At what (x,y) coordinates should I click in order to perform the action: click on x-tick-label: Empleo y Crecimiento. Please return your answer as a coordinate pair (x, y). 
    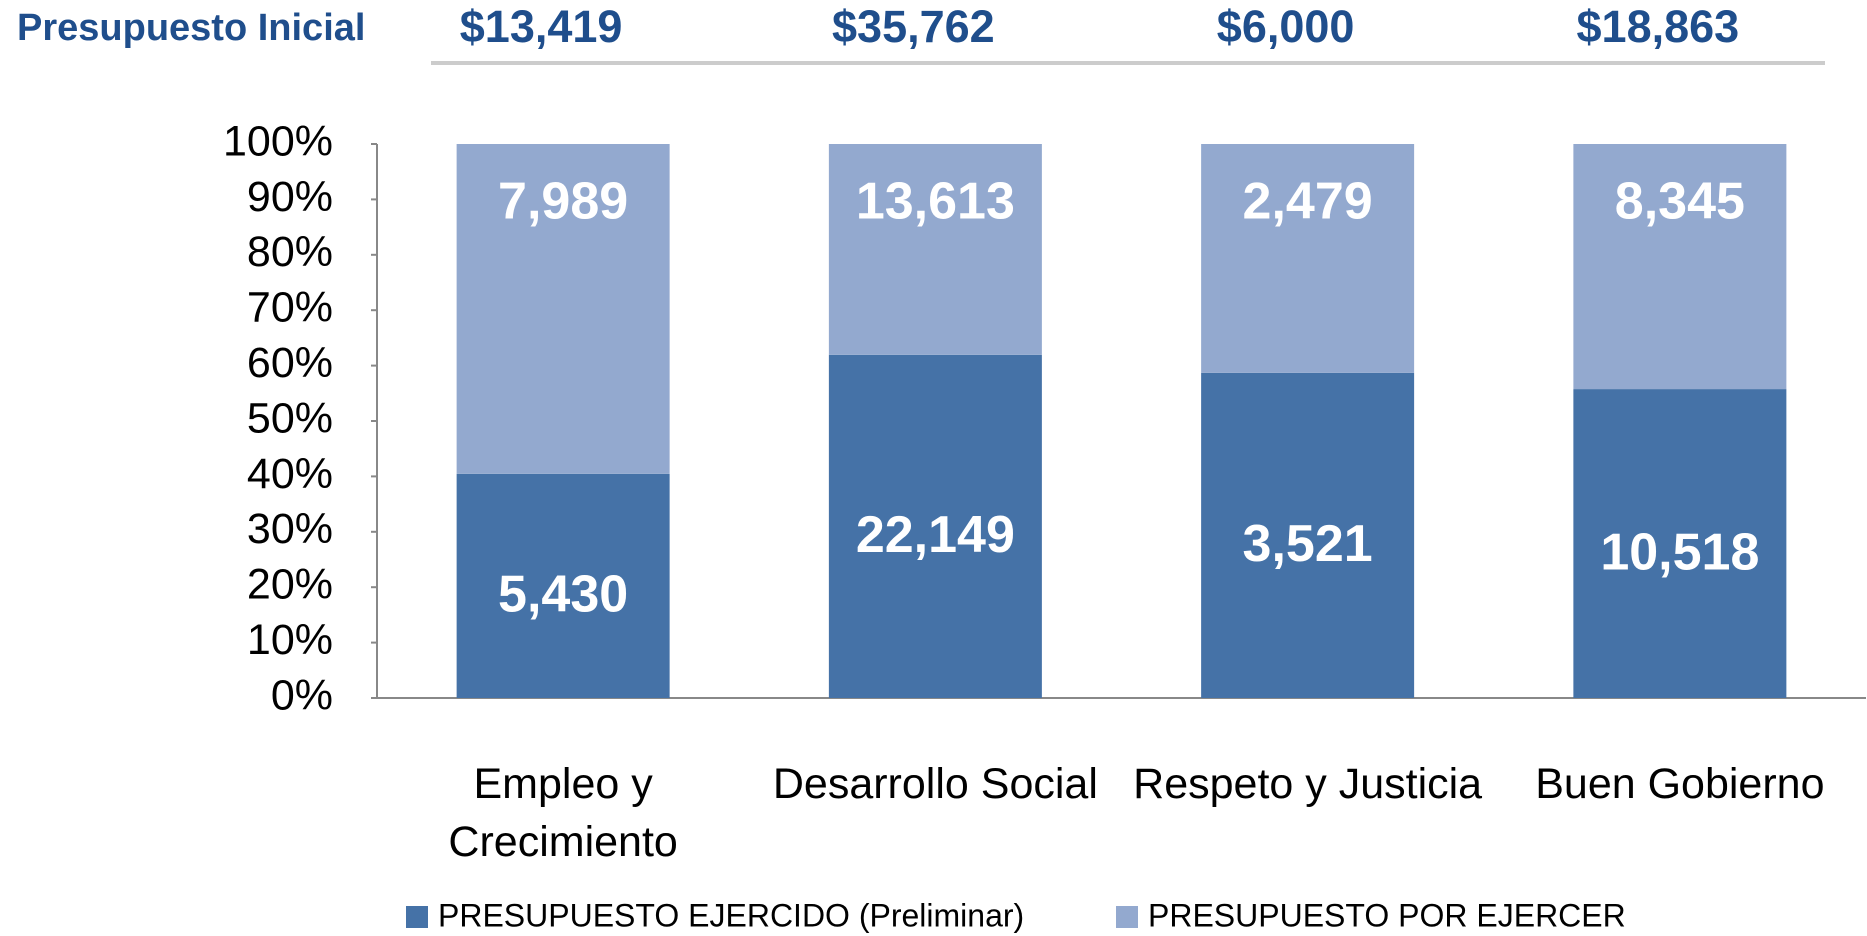
    Looking at the image, I should click on (563, 813).